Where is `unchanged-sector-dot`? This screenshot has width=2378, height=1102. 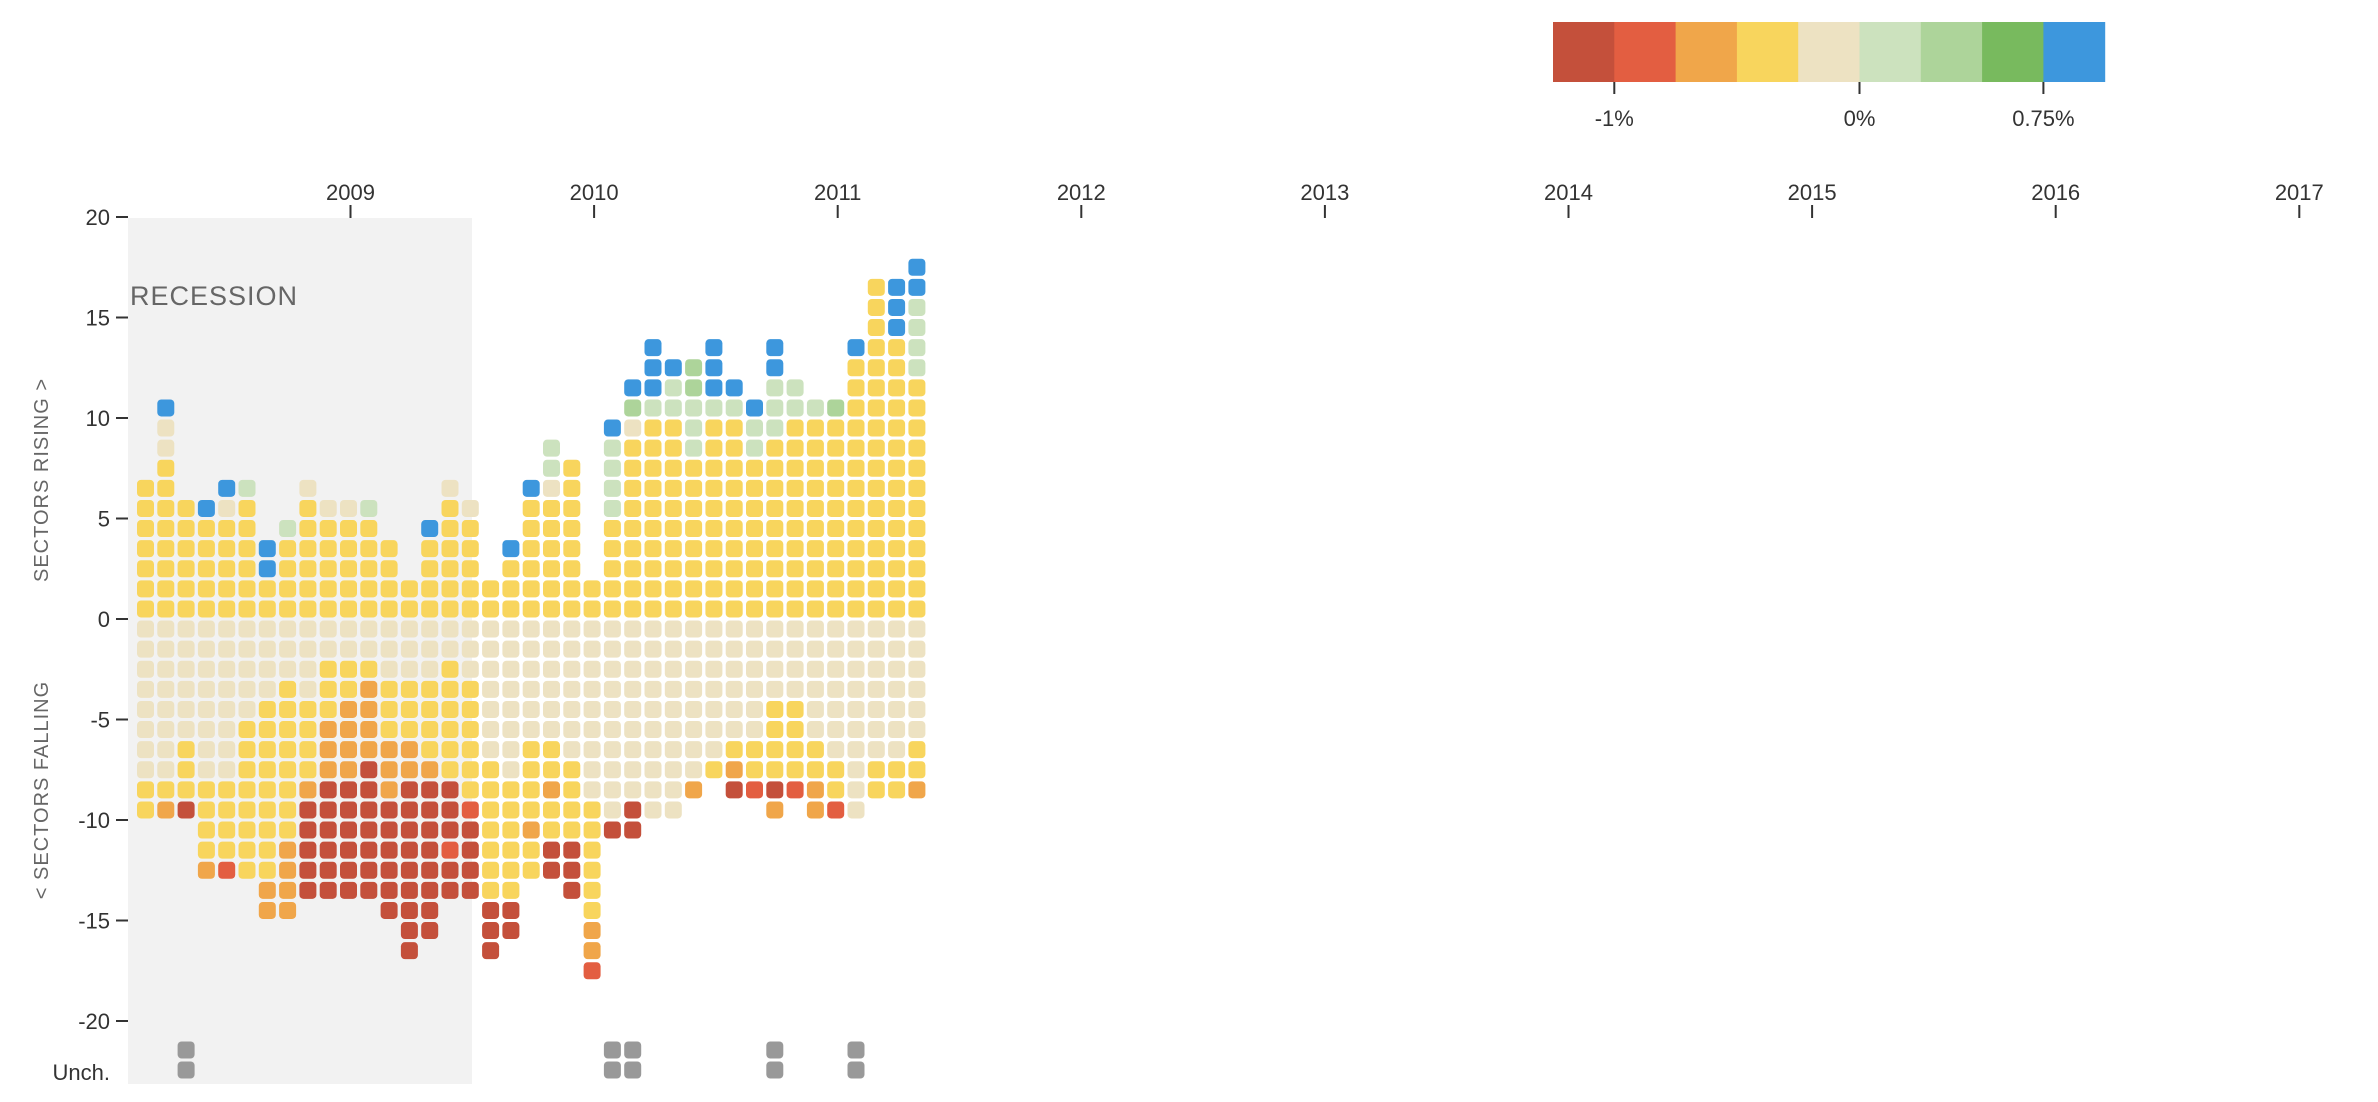
unchanged-sector-dot is located at coordinates (633, 1050).